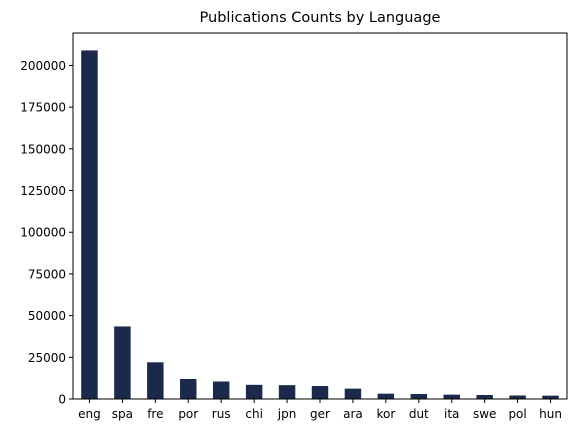 The width and height of the screenshot is (577, 436). I want to click on bar-kor, so click(386, 396).